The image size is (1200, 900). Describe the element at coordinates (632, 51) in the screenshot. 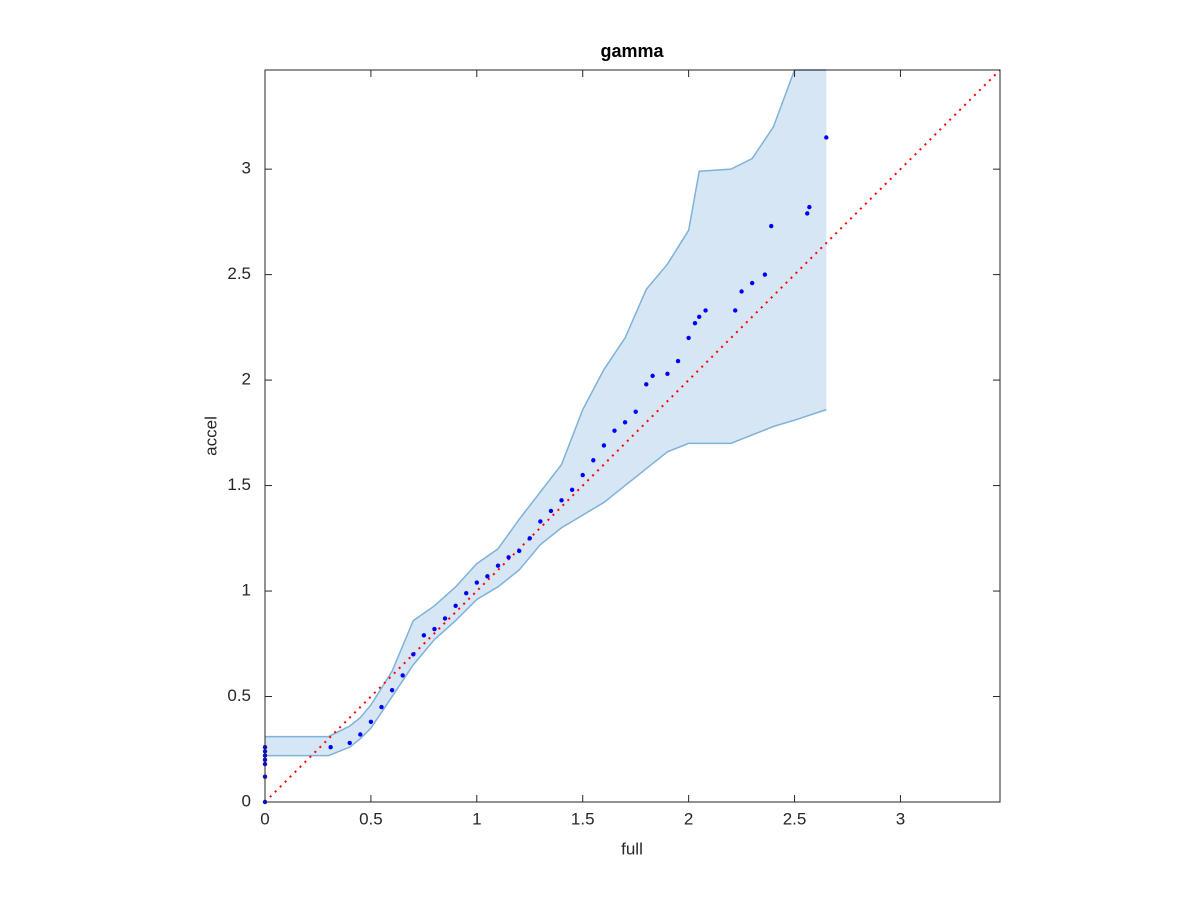

I see `chart-title: gamma` at that location.